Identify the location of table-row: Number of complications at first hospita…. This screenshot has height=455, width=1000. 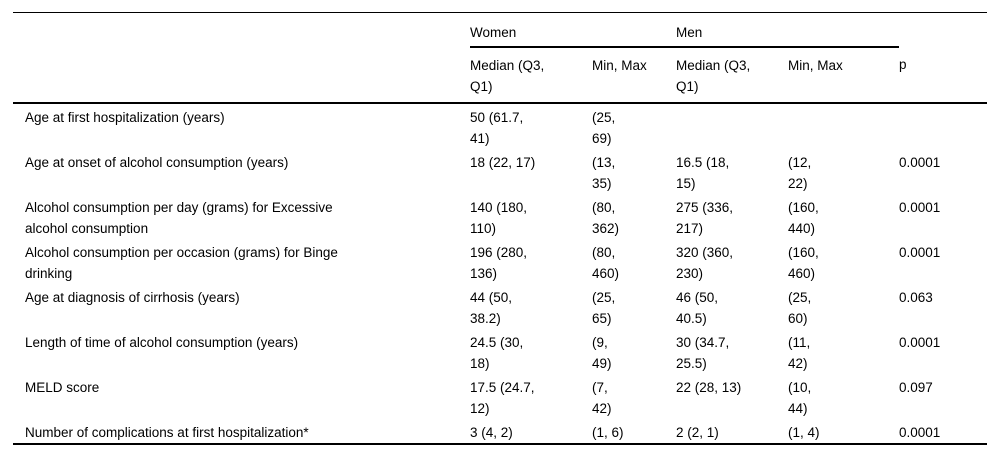
(500, 431).